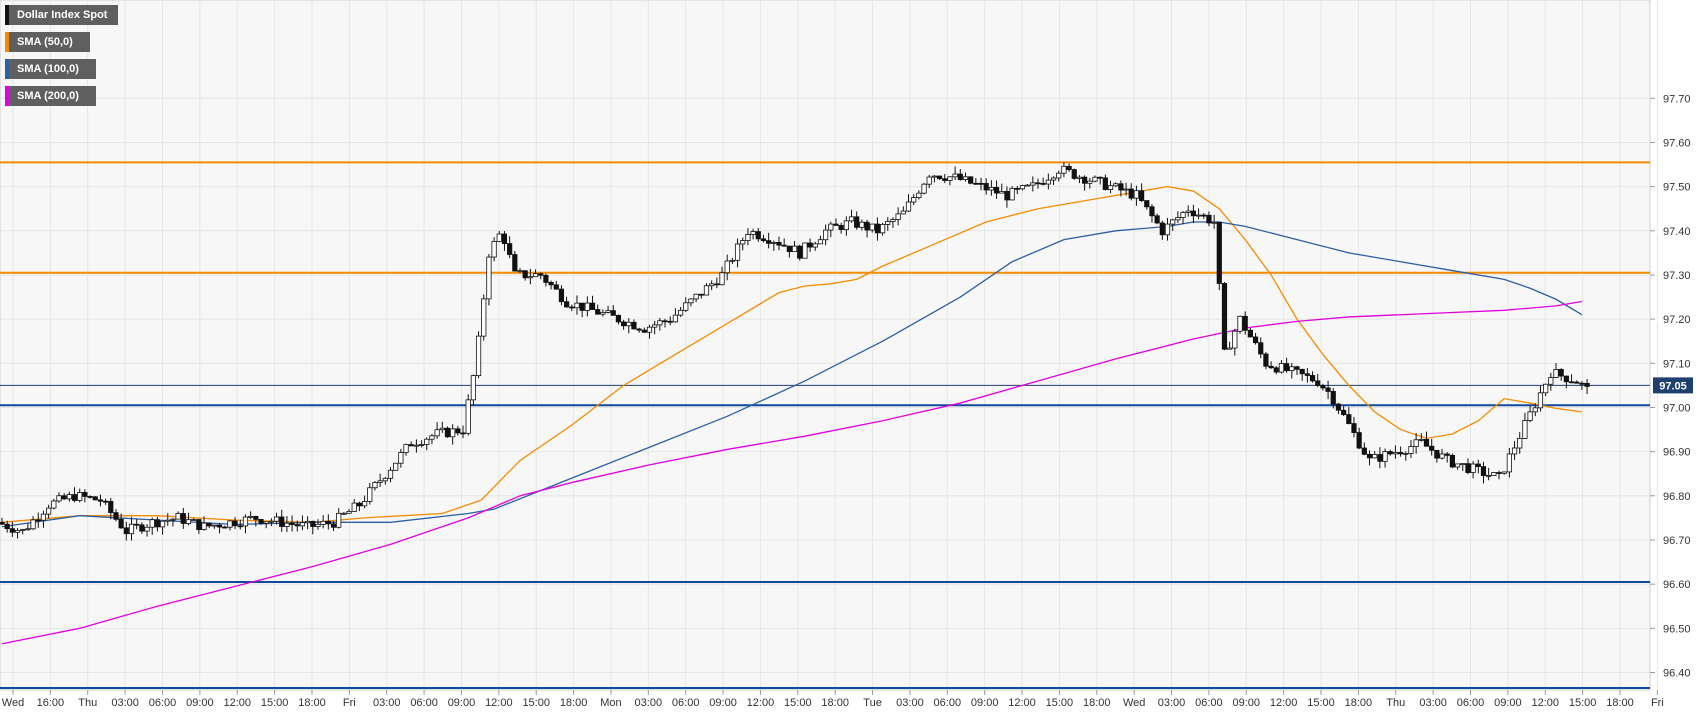 This screenshot has height=712, width=1707. What do you see at coordinates (1677, 497) in the screenshot?
I see `y-tick-label: 96.80` at bounding box center [1677, 497].